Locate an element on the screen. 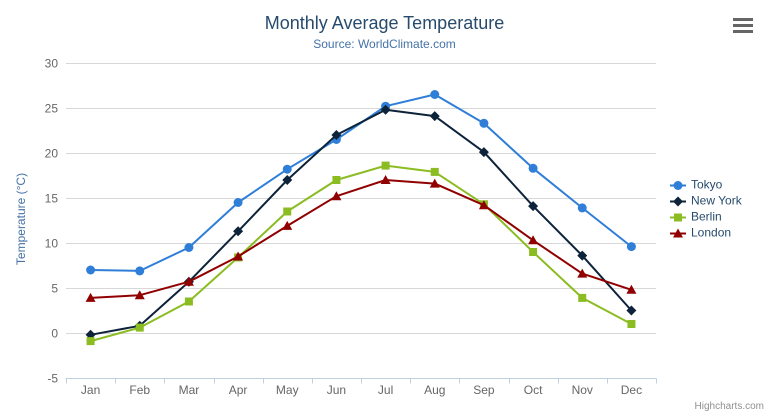 The image size is (769, 416). legend-square-icon is located at coordinates (678, 217).